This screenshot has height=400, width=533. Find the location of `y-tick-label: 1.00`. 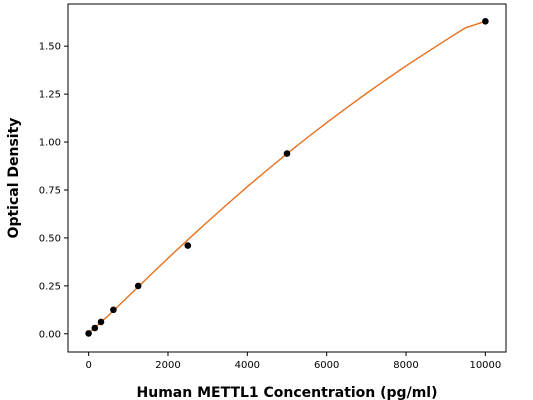

y-tick-label: 1.00 is located at coordinates (50, 143).